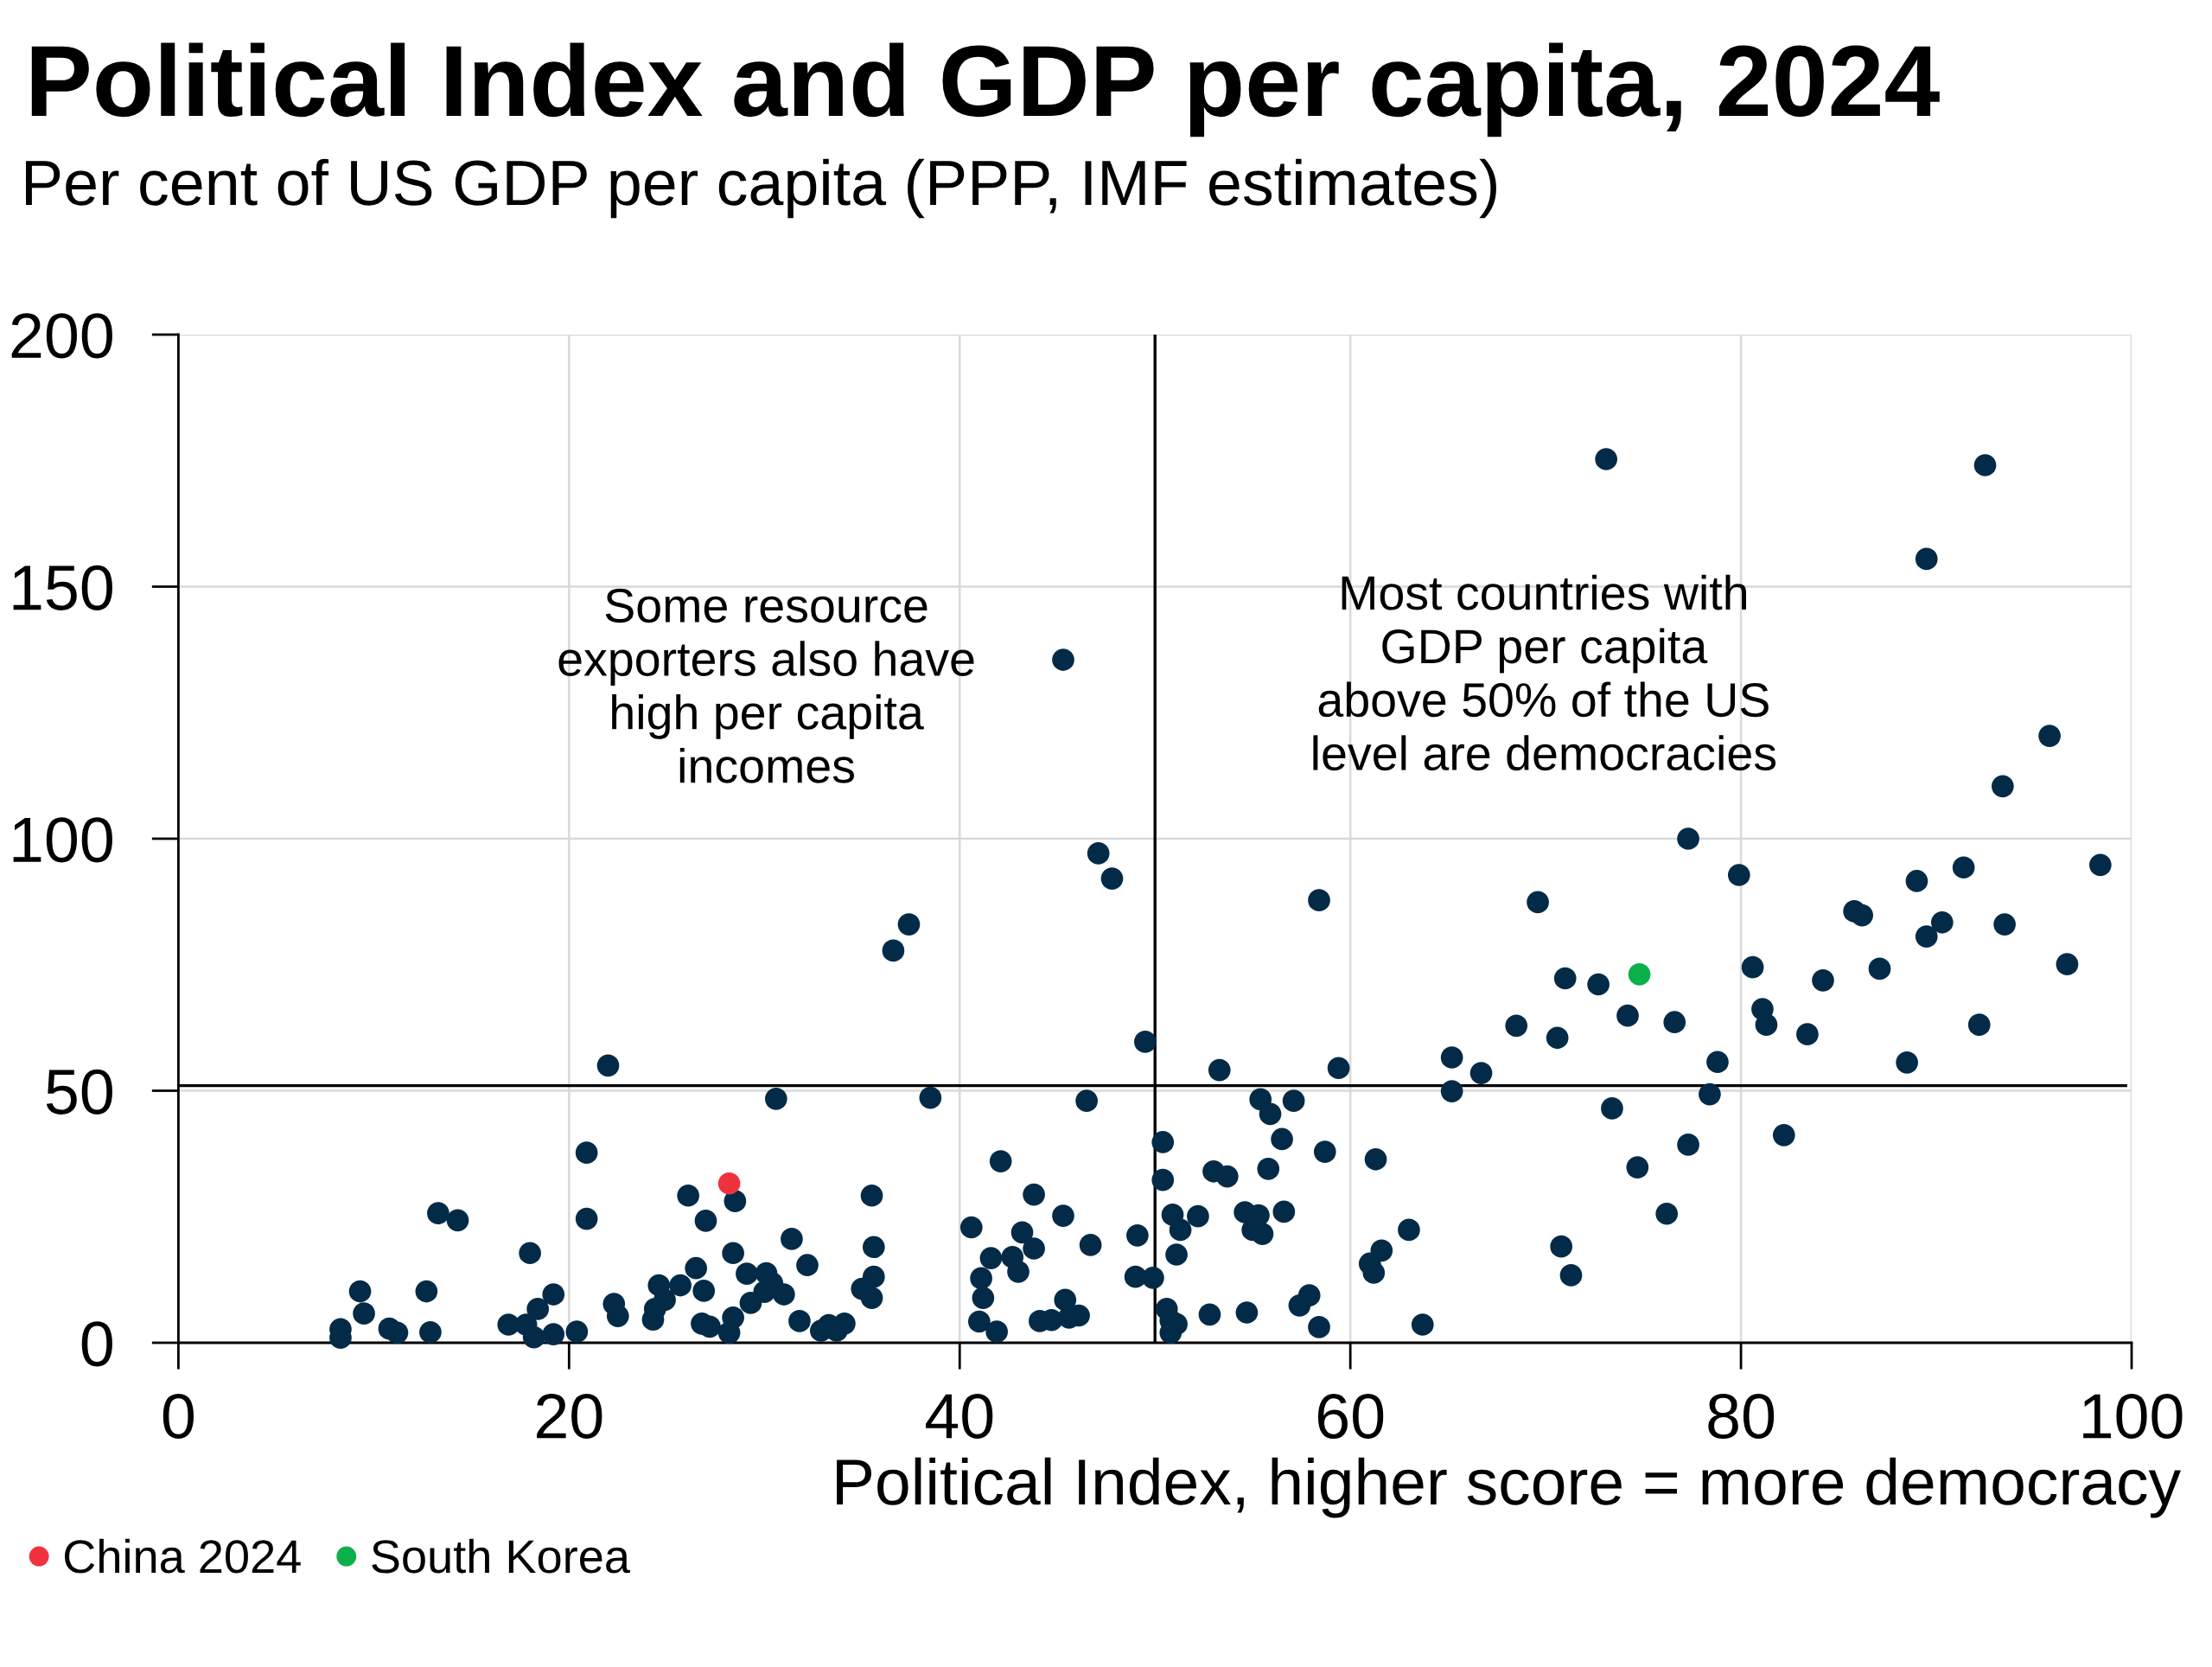 The width and height of the screenshot is (2212, 1667). Describe the element at coordinates (2133, 1417) in the screenshot. I see `x-tick-label: 100` at that location.